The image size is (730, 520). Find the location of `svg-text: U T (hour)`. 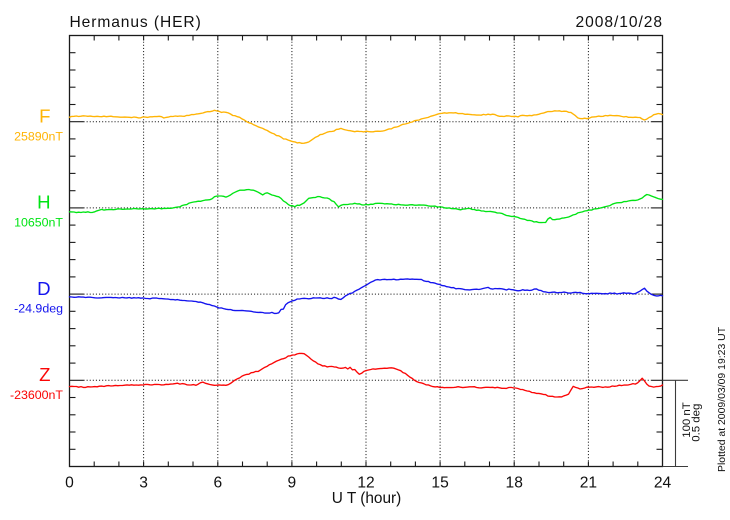

svg-text: U T (hour) is located at coordinates (367, 498).